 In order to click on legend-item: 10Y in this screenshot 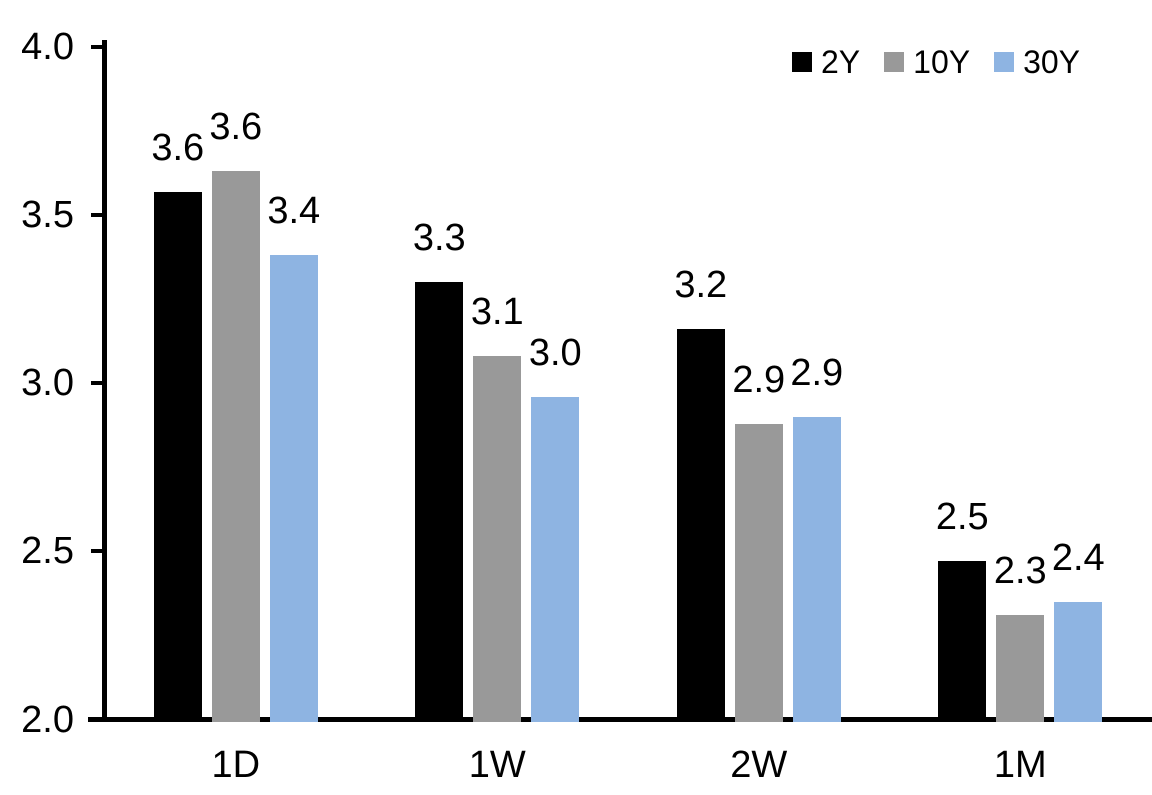, I will do `click(927, 62)`.